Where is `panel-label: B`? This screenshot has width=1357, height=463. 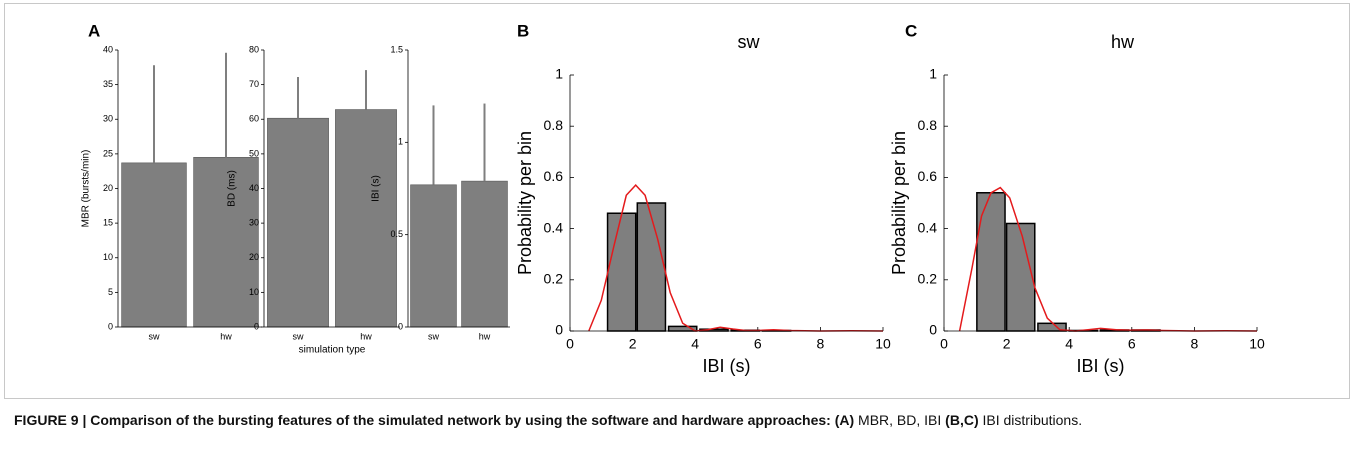
panel-label: B is located at coordinates (523, 30).